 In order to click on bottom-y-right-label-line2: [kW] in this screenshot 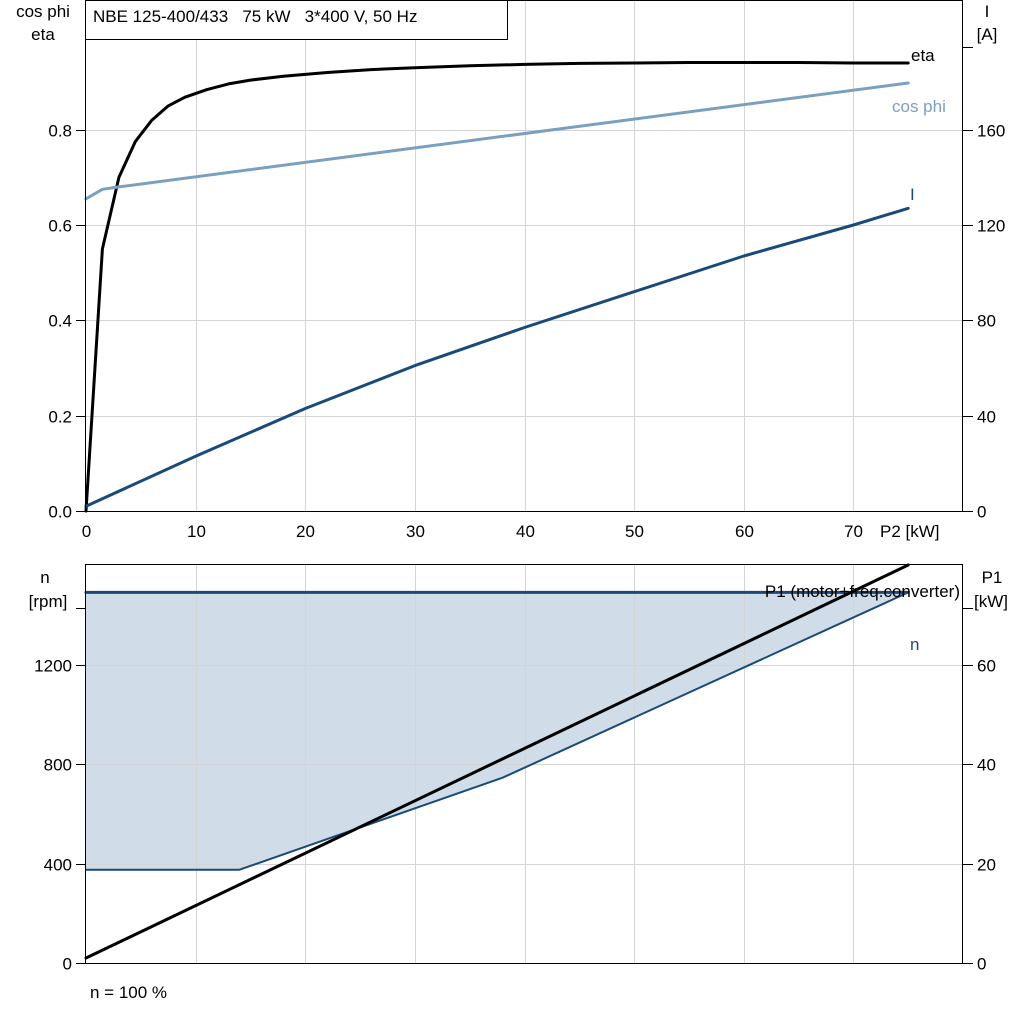, I will do `click(991, 601)`.